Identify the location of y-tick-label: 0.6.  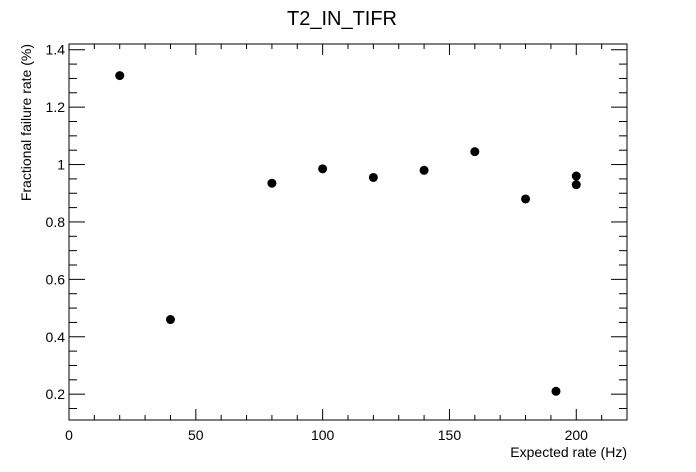
(56, 279).